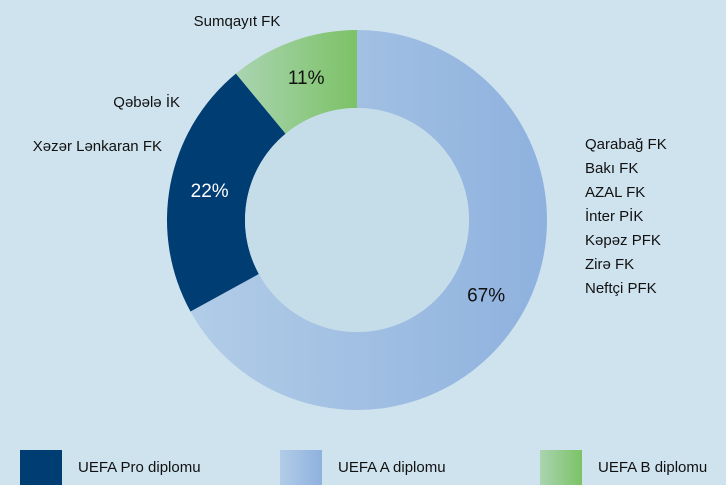  I want to click on legend-label: UEFA Pro diplomu, so click(139, 467).